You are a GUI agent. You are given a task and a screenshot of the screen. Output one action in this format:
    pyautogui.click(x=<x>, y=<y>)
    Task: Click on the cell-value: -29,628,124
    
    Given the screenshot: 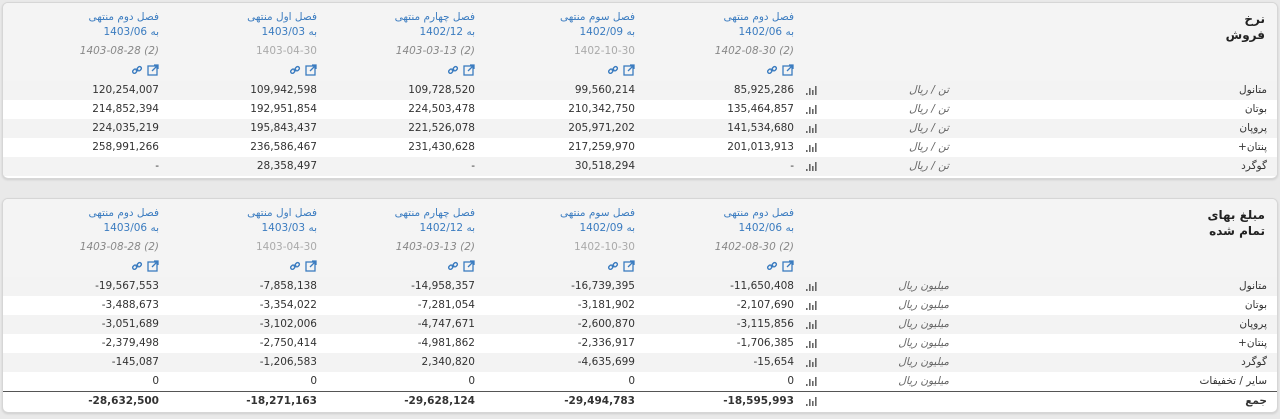 What is the action you would take?
    pyautogui.click(x=439, y=401)
    